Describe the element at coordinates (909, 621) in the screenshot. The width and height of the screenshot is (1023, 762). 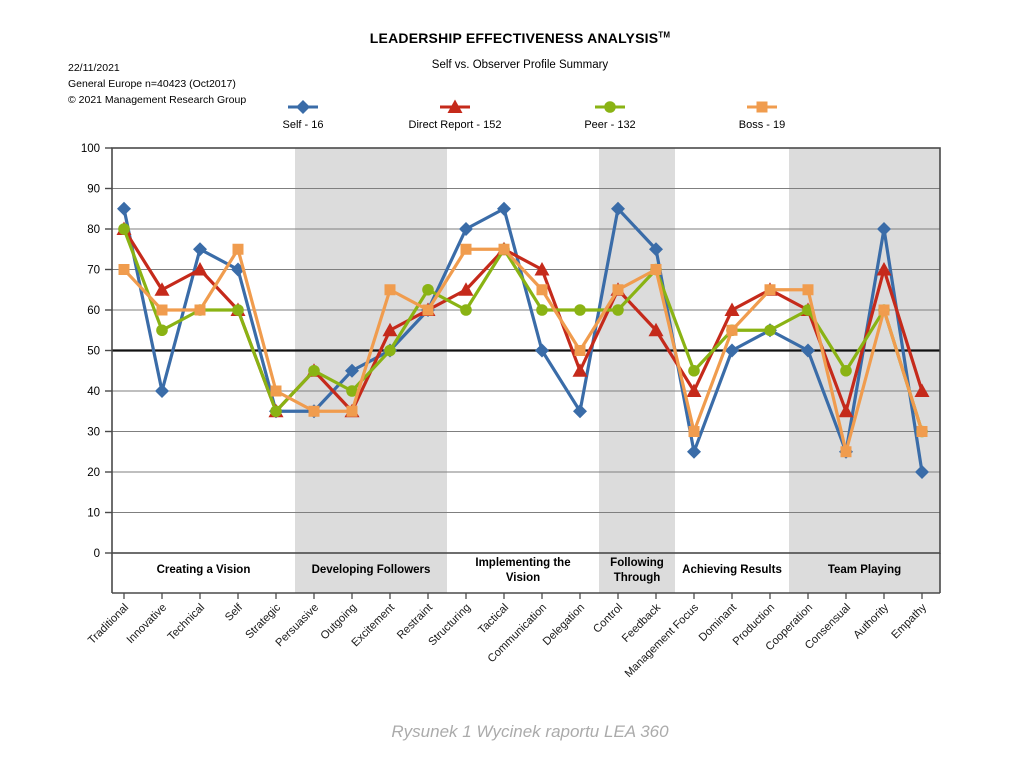
I see `svg-text: Empathy` at that location.